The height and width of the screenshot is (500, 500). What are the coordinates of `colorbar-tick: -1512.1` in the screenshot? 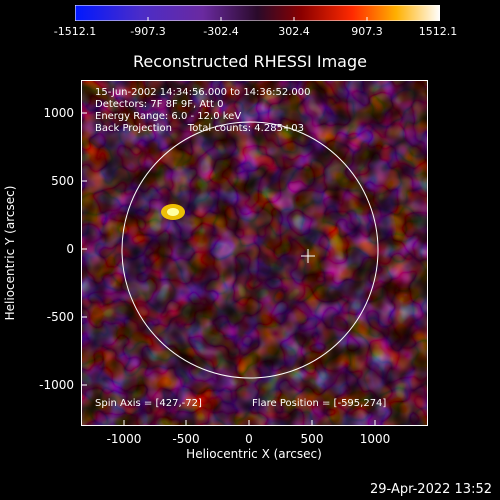 It's located at (75, 31).